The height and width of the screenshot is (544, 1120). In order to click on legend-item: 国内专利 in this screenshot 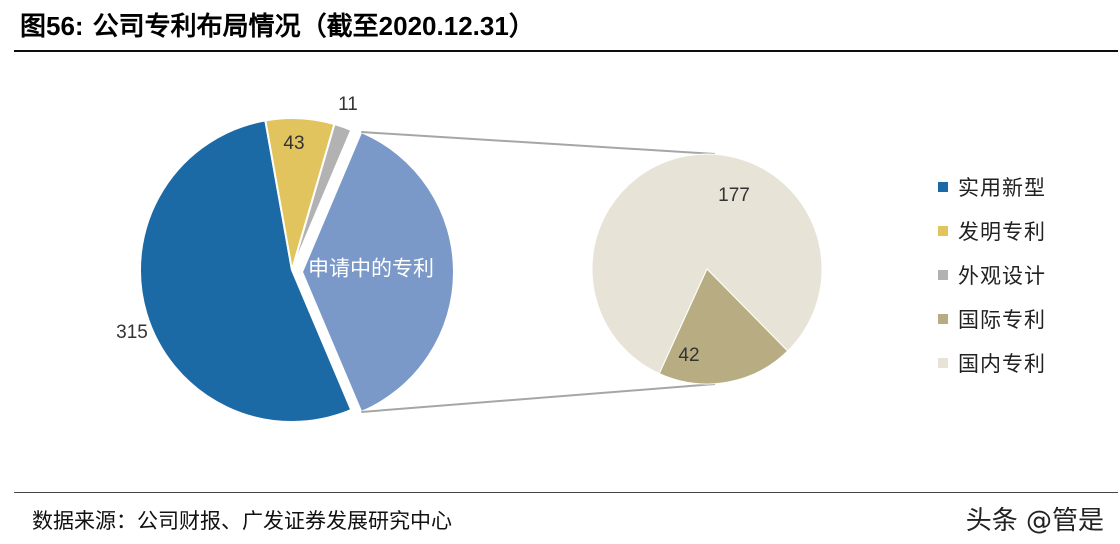, I will do `click(992, 363)`.